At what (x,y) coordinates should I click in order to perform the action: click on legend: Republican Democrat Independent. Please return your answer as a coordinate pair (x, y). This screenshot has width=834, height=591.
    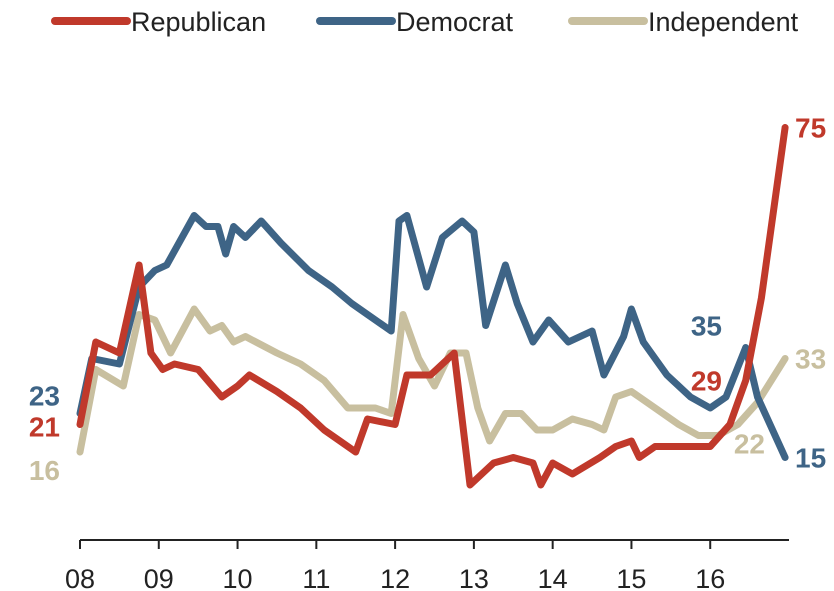
    Looking at the image, I should click on (425, 22).